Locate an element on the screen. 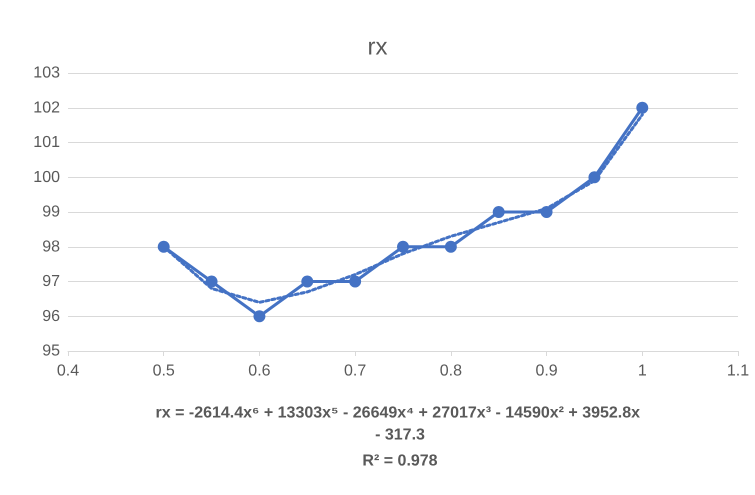 This screenshot has width=755, height=495. y-tick-label: 95 is located at coordinates (51, 351).